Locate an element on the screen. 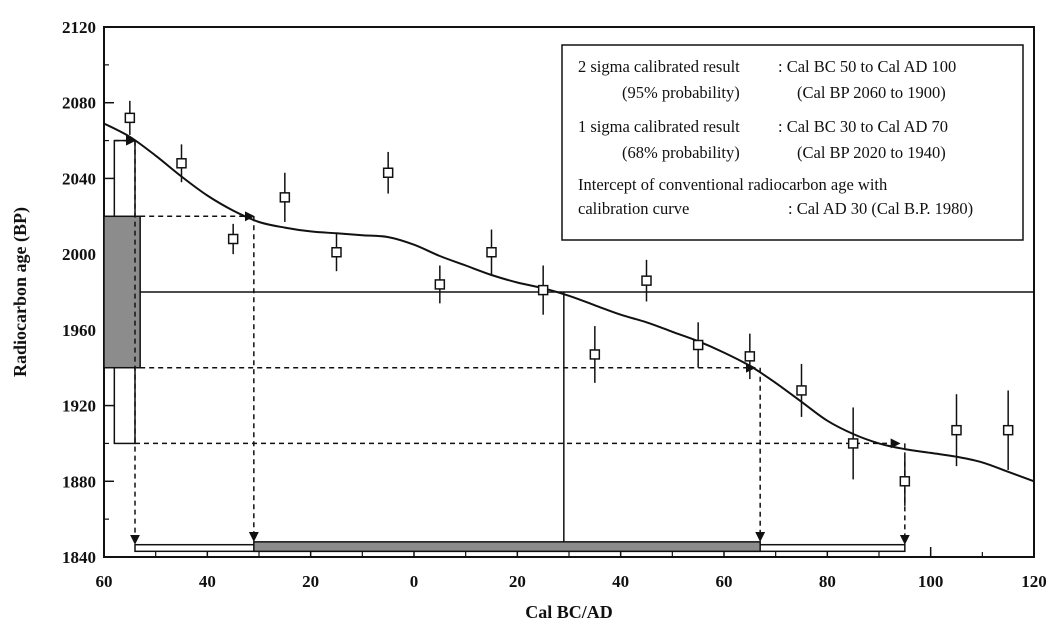  y-tick-label: 2120 is located at coordinates (79, 27).